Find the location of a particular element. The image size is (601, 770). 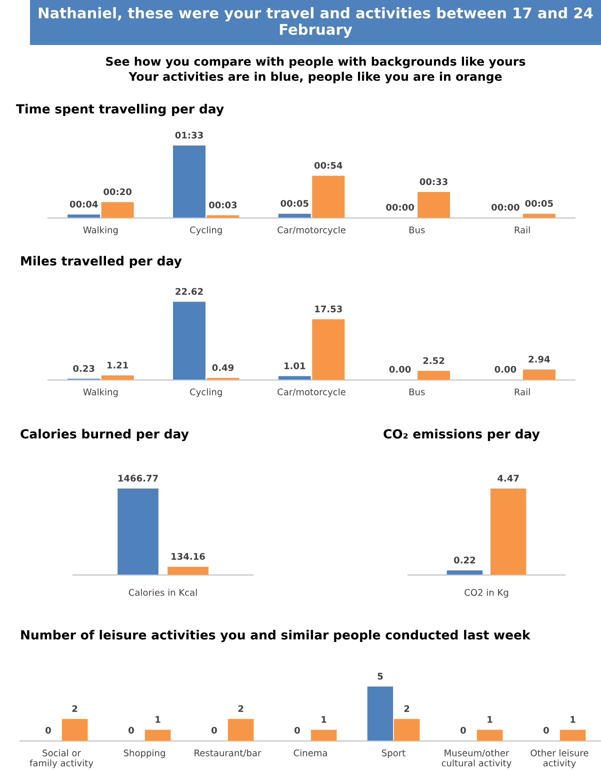

data-label: 5 is located at coordinates (380, 676).